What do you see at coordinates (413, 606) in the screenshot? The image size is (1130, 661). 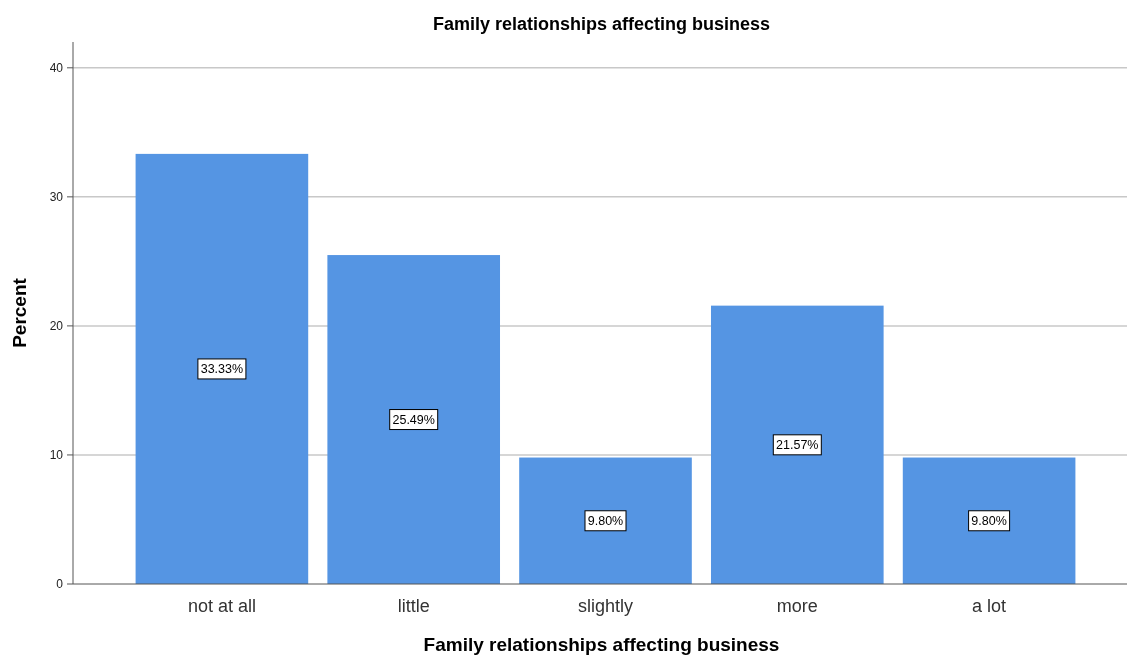 I see `x-tick-label: little` at bounding box center [413, 606].